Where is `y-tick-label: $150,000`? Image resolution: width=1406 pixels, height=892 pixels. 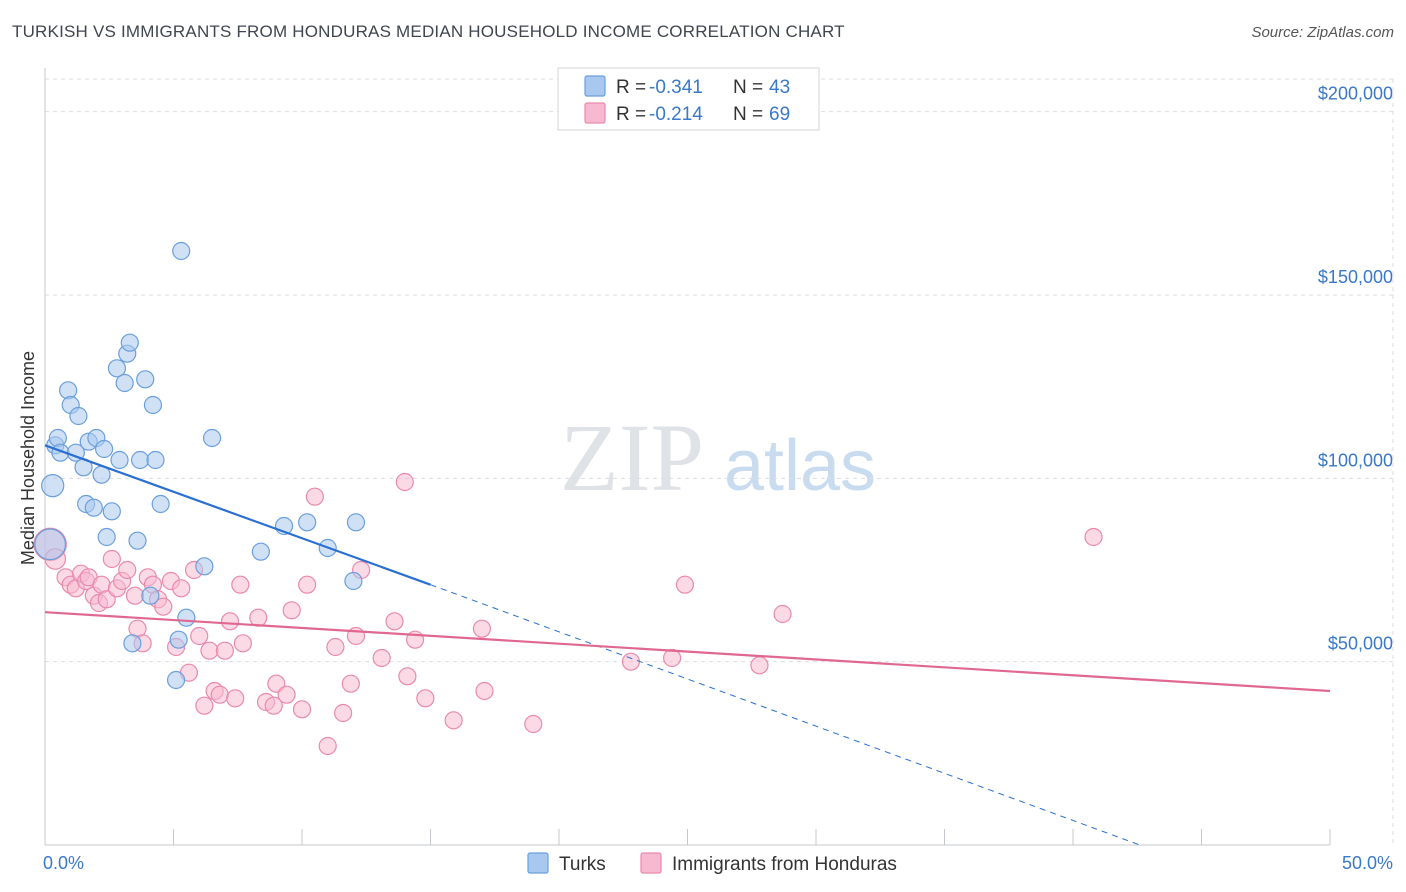 y-tick-label: $150,000 is located at coordinates (1355, 277).